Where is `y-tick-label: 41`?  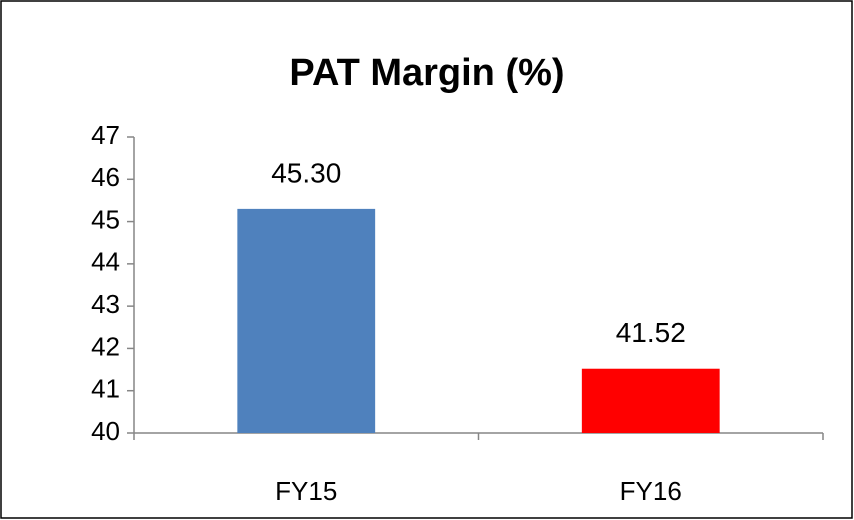
y-tick-label: 41 is located at coordinates (105, 389).